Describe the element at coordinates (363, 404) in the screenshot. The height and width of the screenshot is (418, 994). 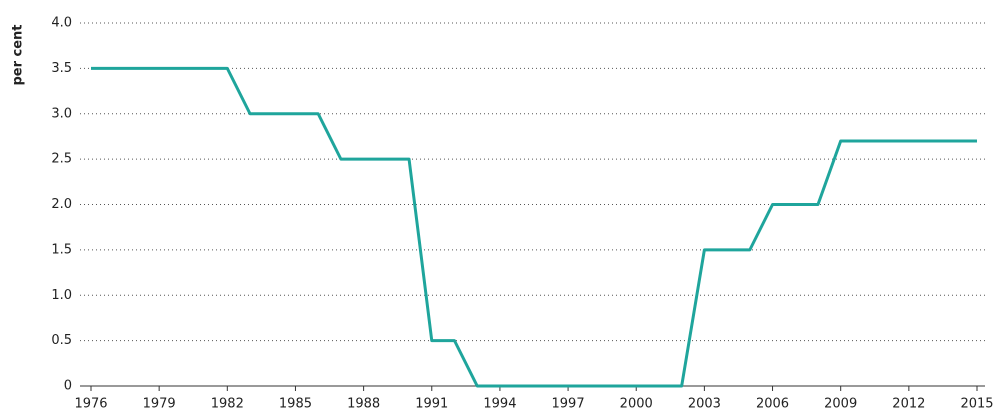
I see `x-tick-label: 1988` at that location.